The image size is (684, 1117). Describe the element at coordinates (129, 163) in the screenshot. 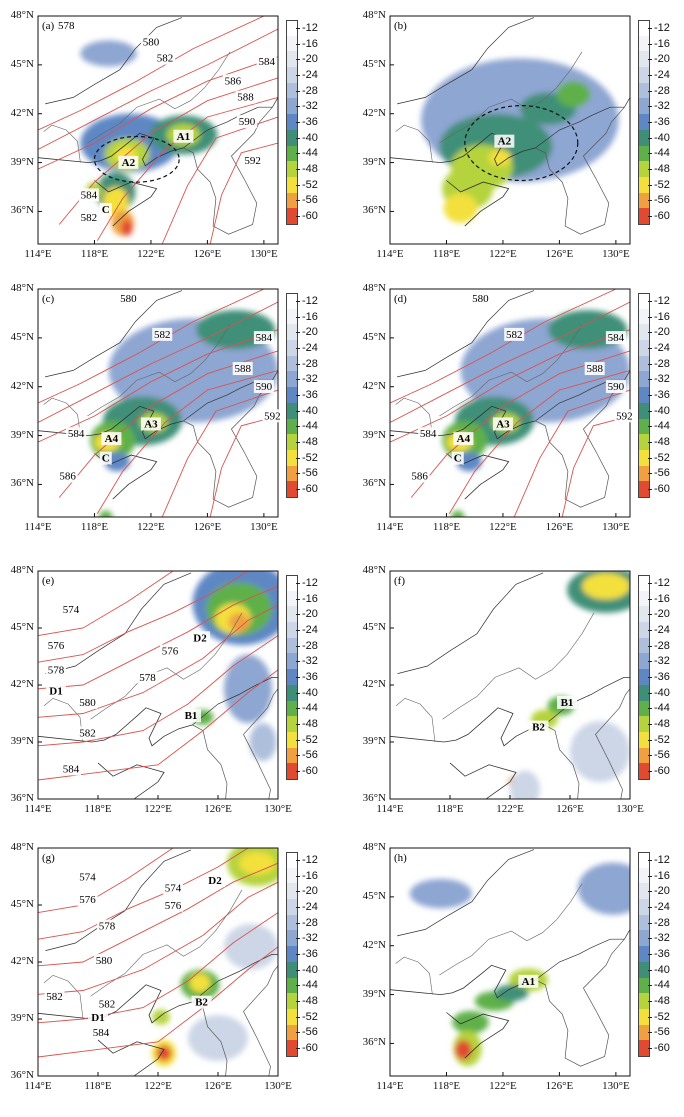

I see `system-label: A2` at that location.